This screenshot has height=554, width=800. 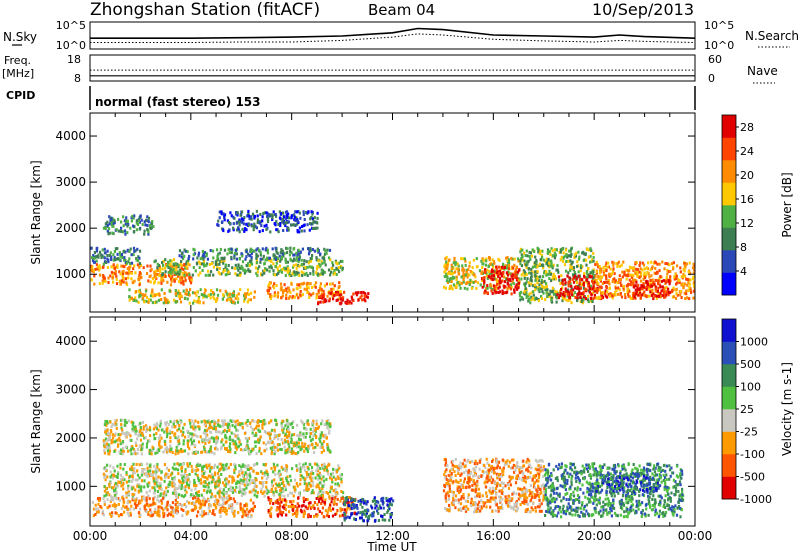 I want to click on colorbar-label: Power [dB], so click(x=787, y=204).